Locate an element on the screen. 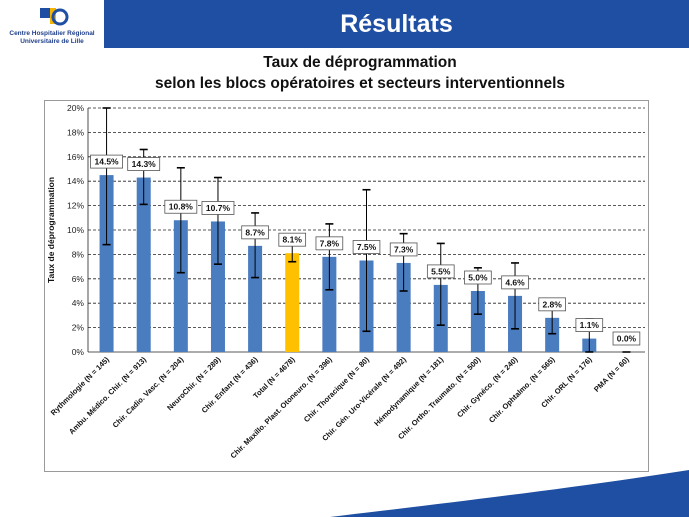 This screenshot has height=517, width=689. x-tick-label: Chir. Ophtalmo. (N = 565) is located at coordinates (522, 390).